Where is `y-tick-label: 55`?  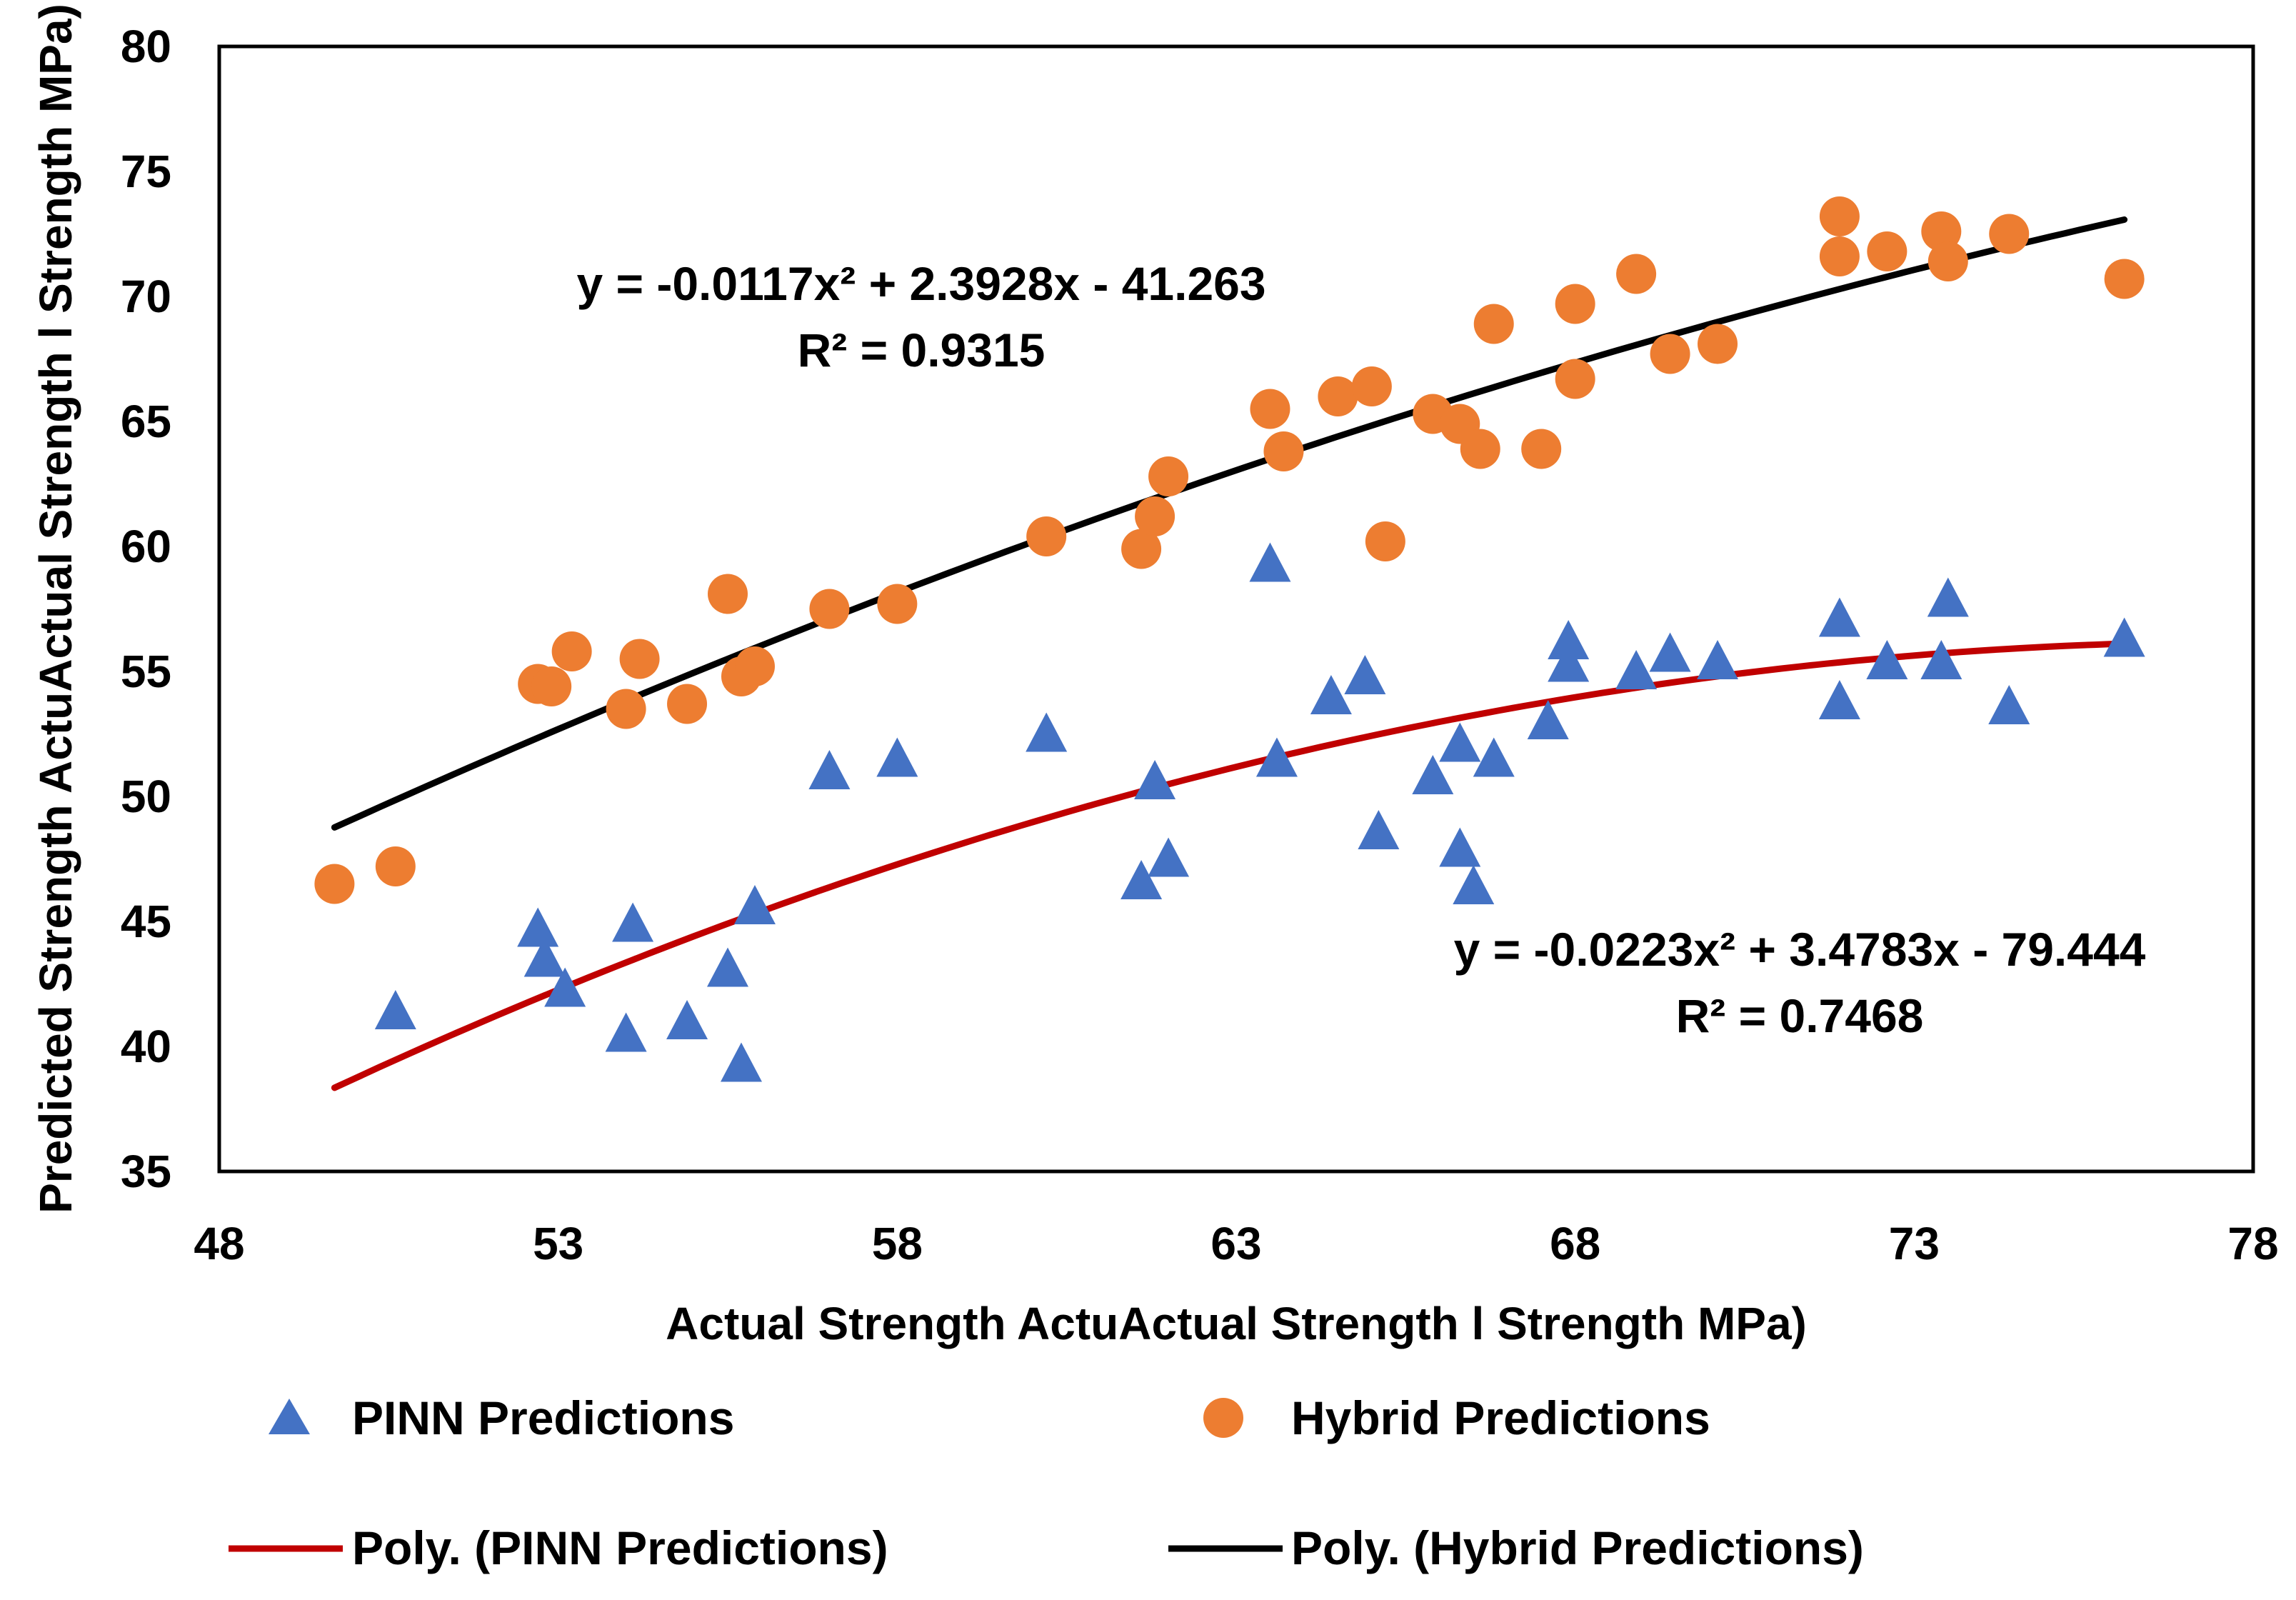
y-tick-label: 55 is located at coordinates (146, 671).